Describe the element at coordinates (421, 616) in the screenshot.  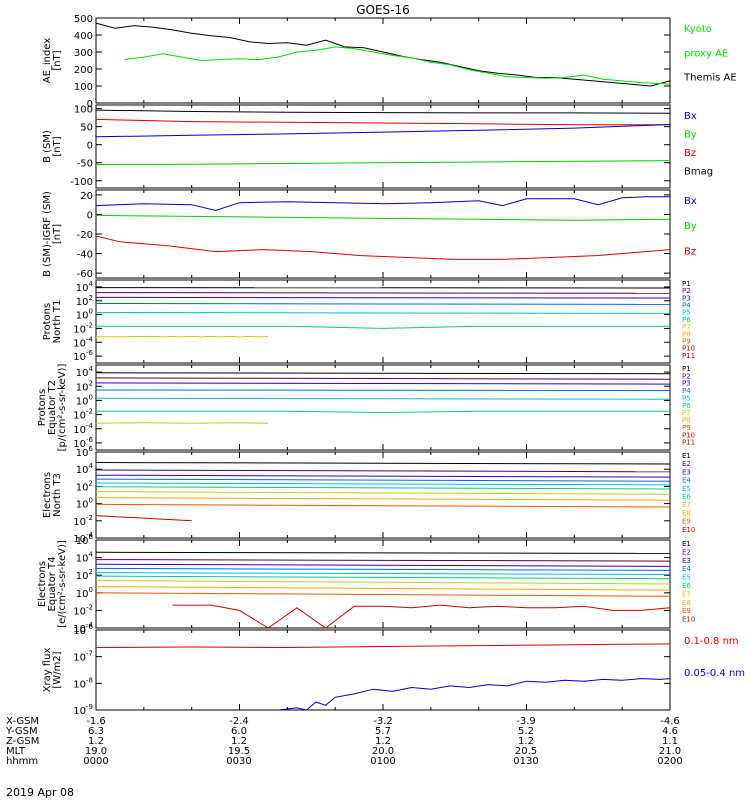
I see `series-e10` at that location.